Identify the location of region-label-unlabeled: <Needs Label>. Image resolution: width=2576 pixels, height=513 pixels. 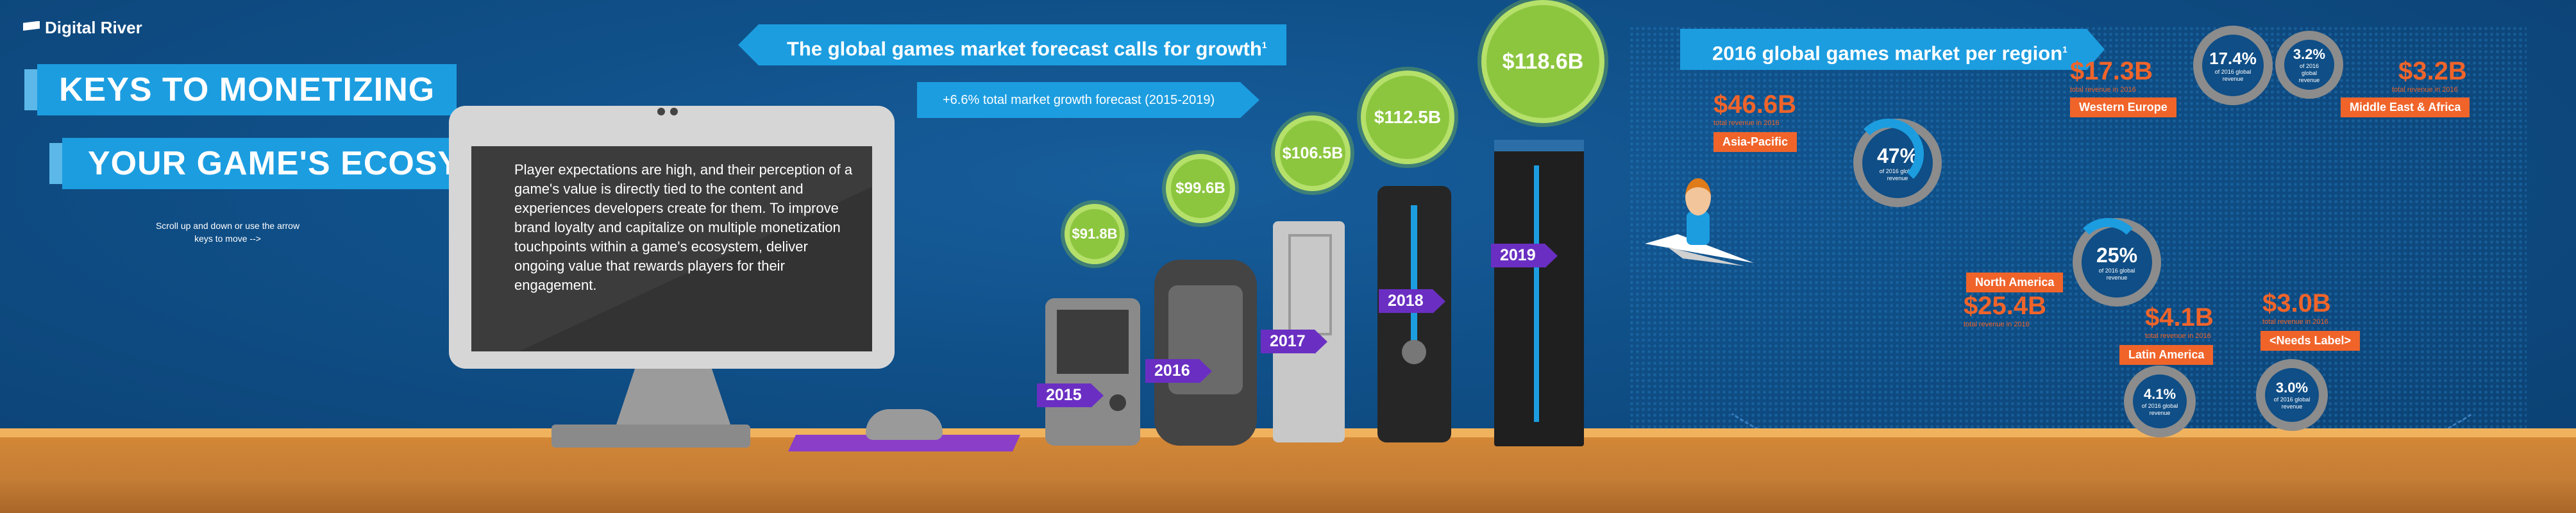
(2310, 341).